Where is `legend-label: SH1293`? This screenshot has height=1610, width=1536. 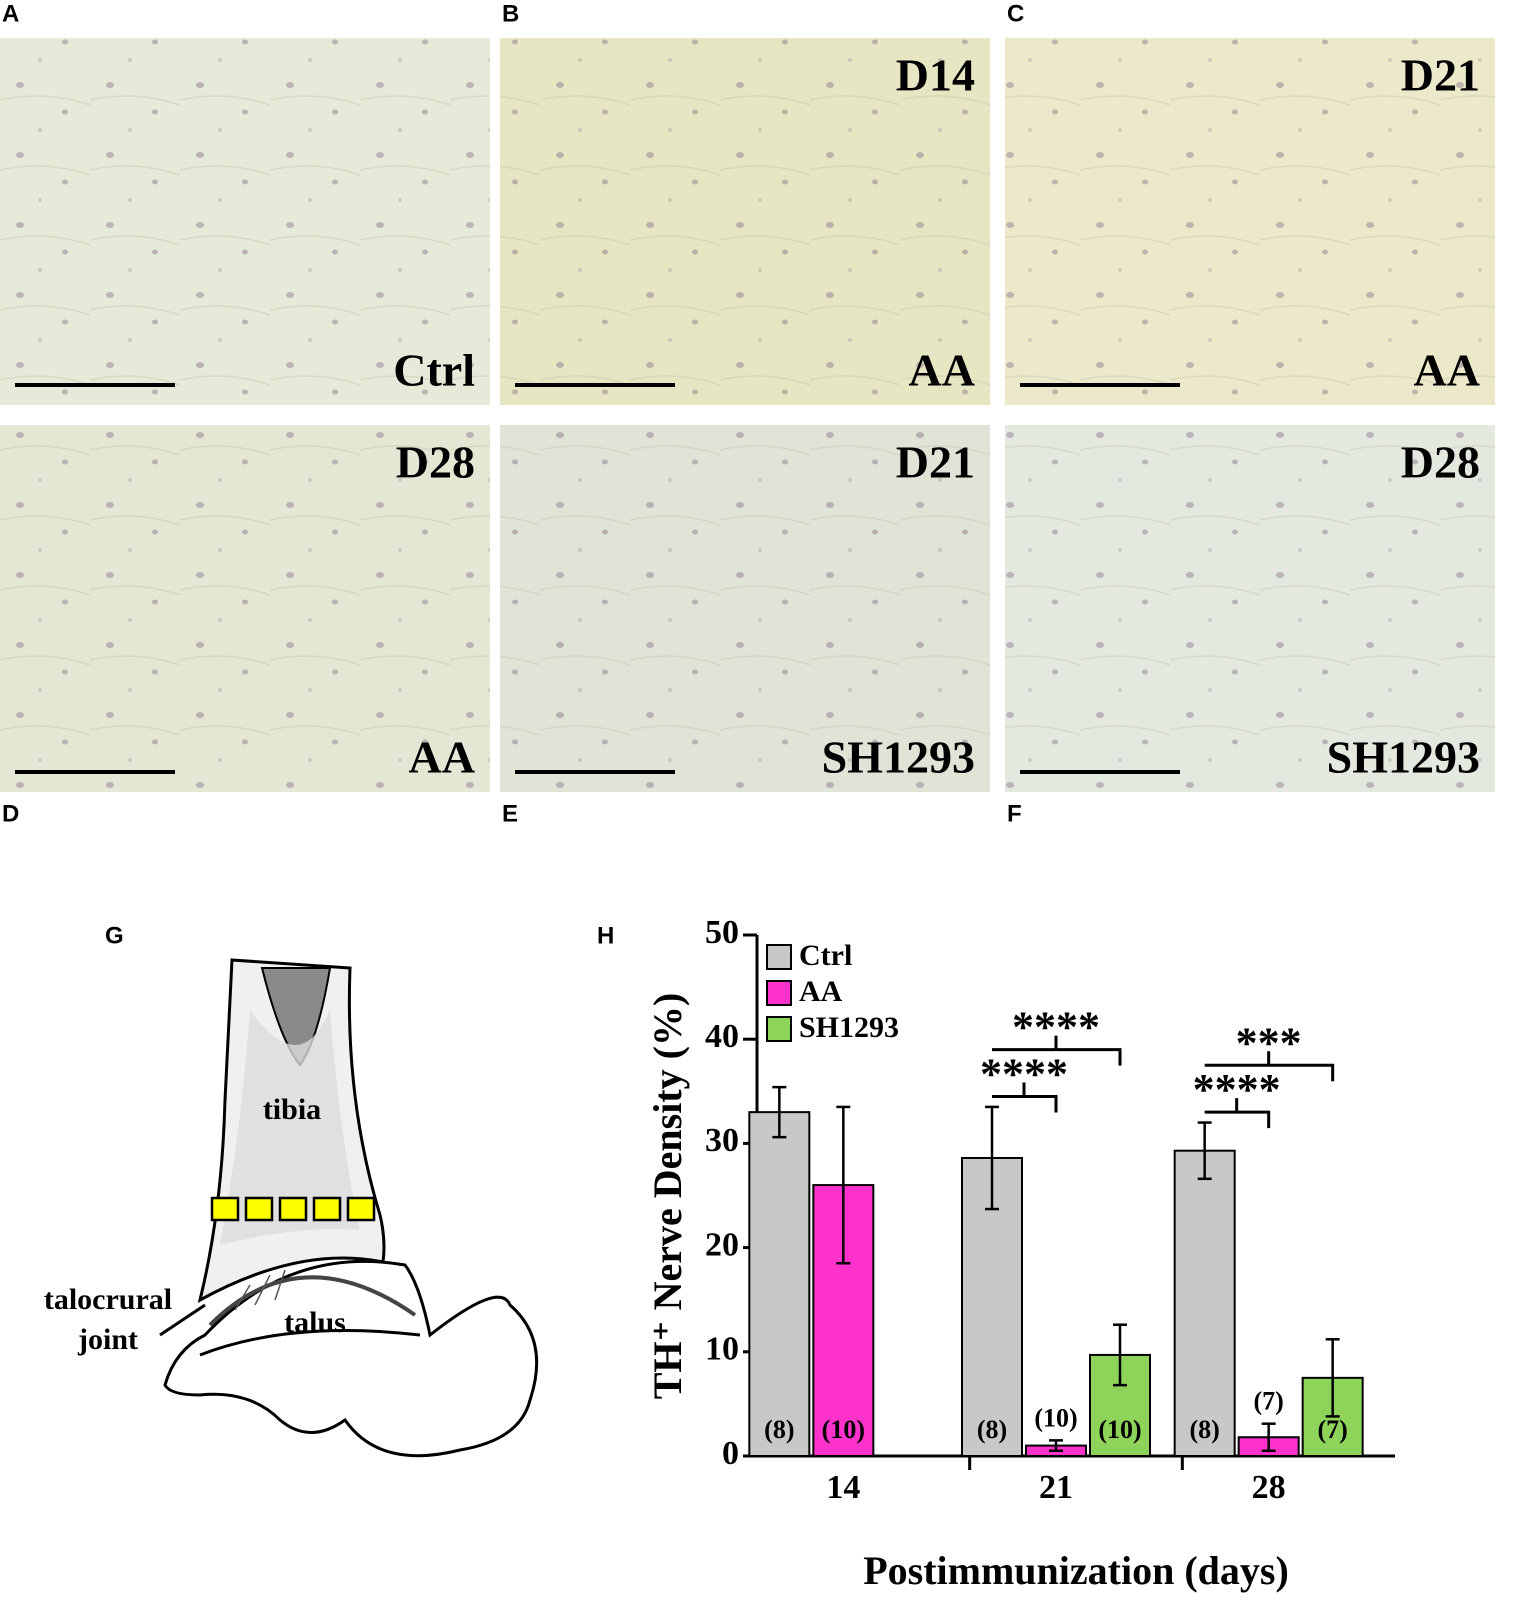
legend-label: SH1293 is located at coordinates (849, 1027).